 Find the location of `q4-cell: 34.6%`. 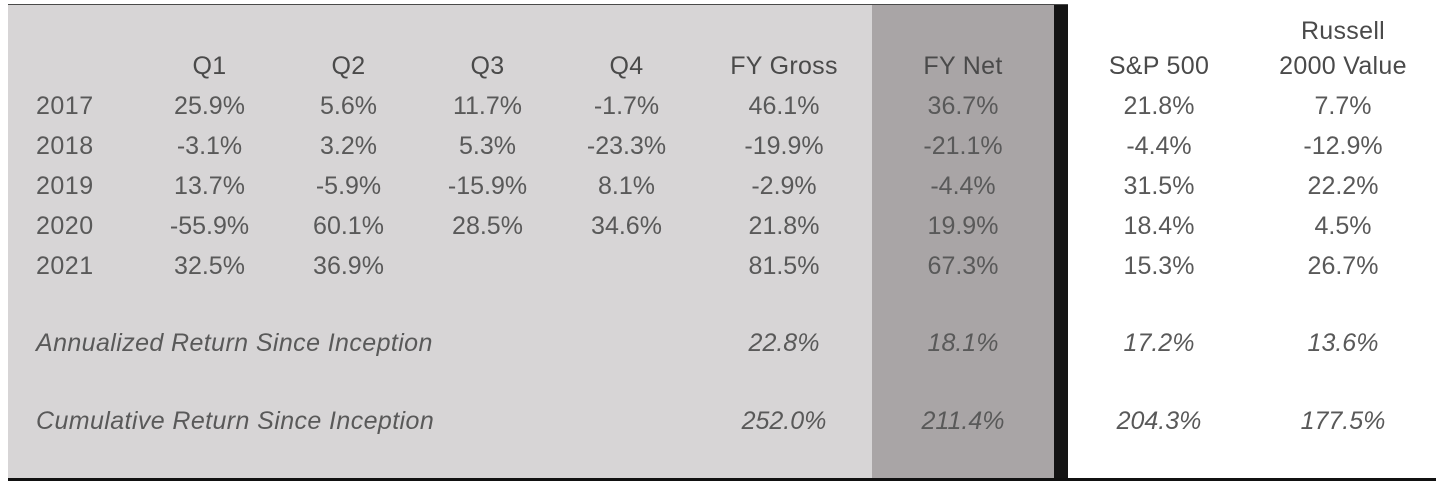

q4-cell: 34.6% is located at coordinates (626, 225).